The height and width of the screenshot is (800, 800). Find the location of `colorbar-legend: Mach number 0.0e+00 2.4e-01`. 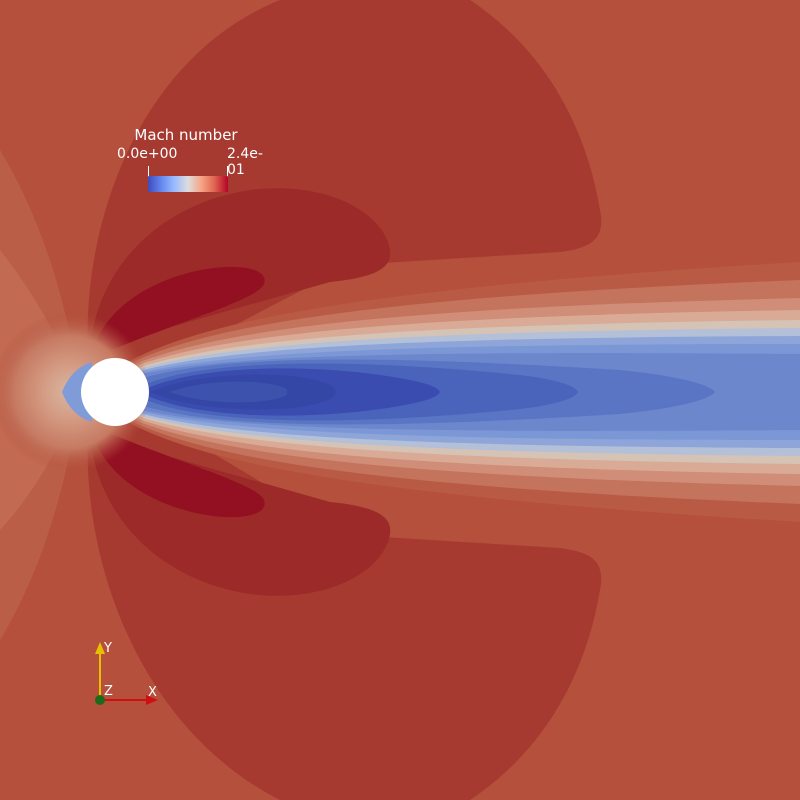

colorbar-legend: Mach number 0.0e+00 2.4e-01 is located at coordinates (185, 164).